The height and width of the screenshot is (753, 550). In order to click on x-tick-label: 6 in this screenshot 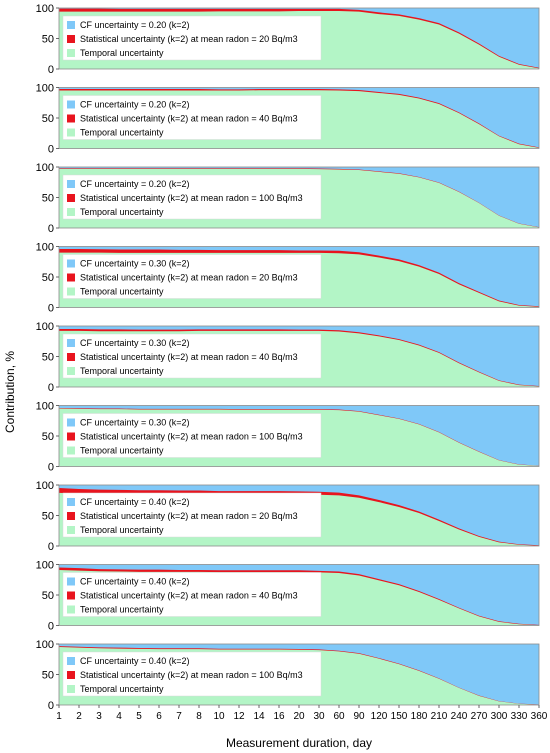, I will do `click(159, 716)`.